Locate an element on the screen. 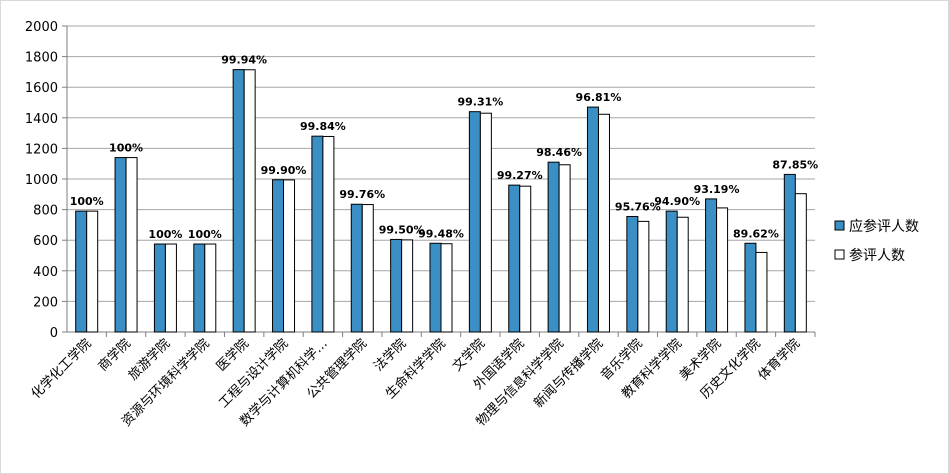 The height and width of the screenshot is (474, 949). y-tick-label: 1400 is located at coordinates (41, 119).